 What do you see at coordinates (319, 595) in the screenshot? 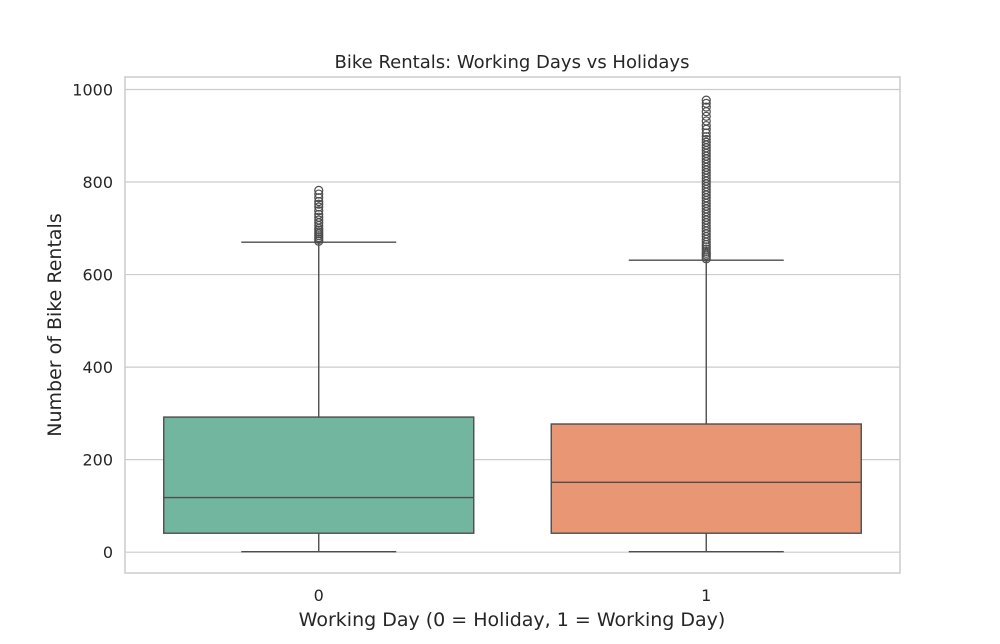
I see `x-tick-label: 0` at bounding box center [319, 595].